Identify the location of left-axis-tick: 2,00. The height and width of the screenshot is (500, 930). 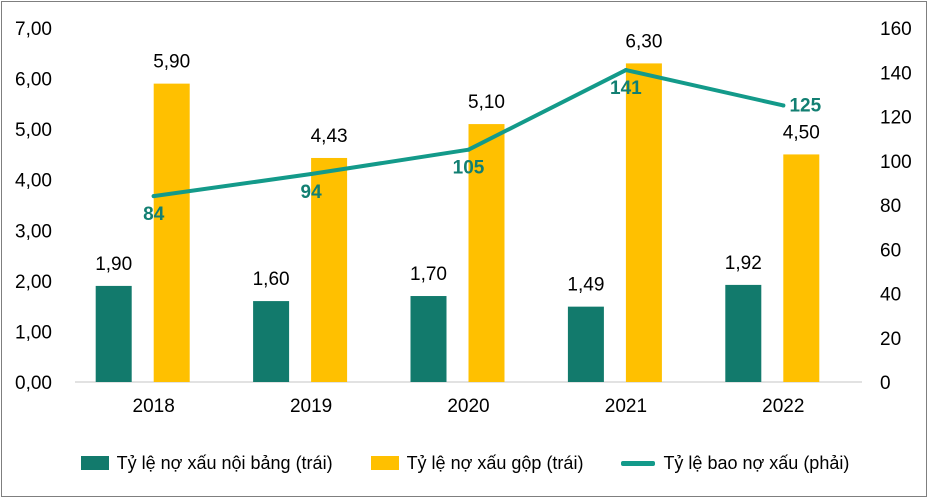
(33, 282).